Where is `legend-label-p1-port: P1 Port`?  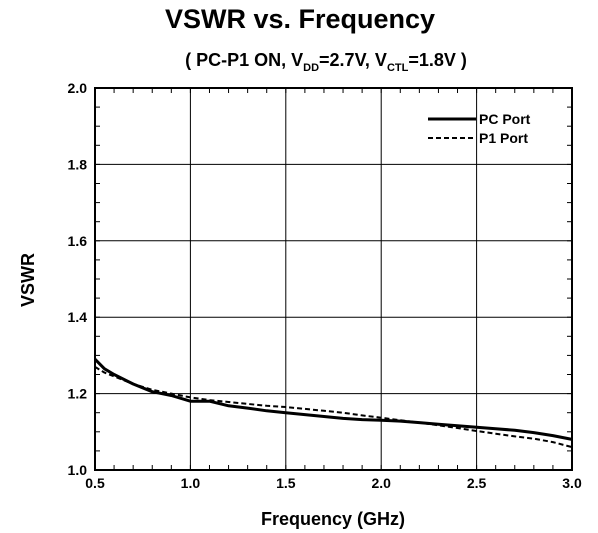
legend-label-p1-port: P1 Port is located at coordinates (503, 138).